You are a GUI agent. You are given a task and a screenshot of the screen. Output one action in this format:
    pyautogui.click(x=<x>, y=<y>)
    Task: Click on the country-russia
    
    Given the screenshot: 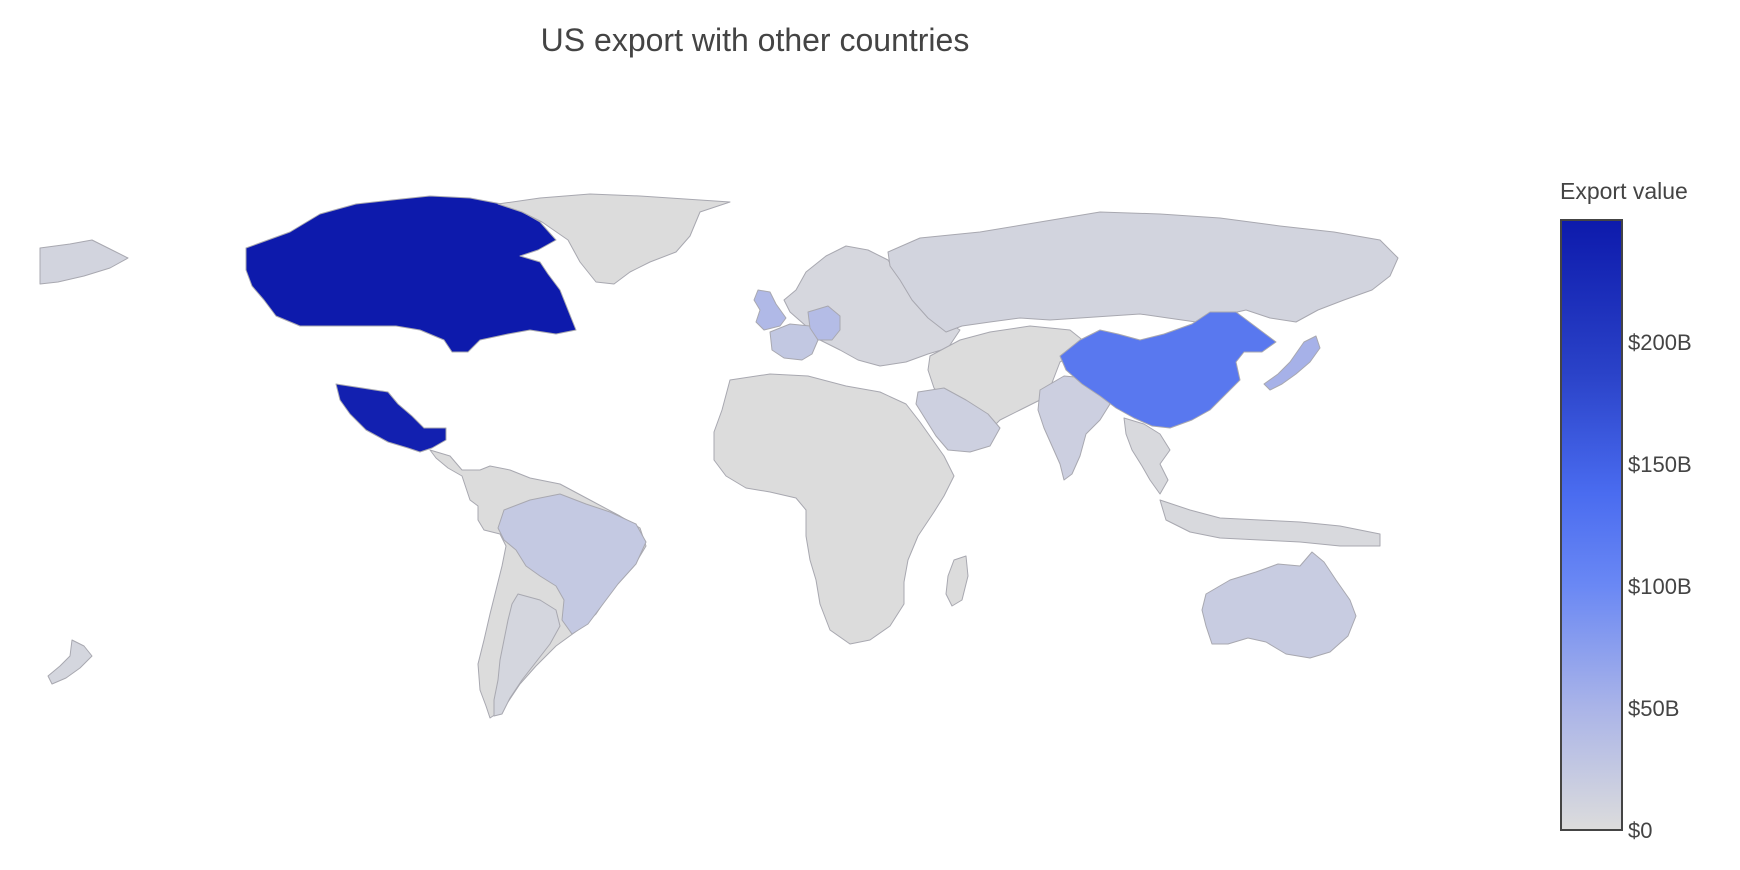 What is the action you would take?
    pyautogui.click(x=1143, y=272)
    